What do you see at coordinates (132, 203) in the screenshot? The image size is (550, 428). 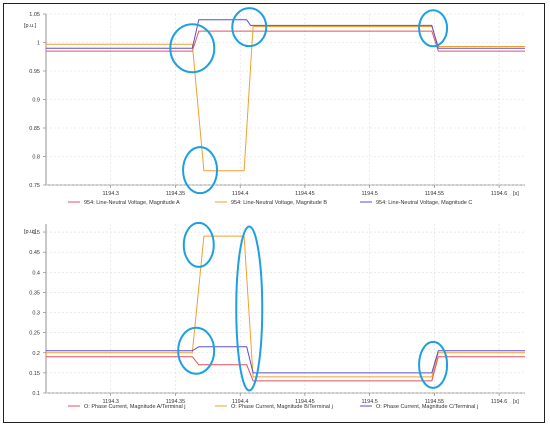 I see `legend-entry: 954: Line-Neutral Voltage, Magnitude A` at bounding box center [132, 203].